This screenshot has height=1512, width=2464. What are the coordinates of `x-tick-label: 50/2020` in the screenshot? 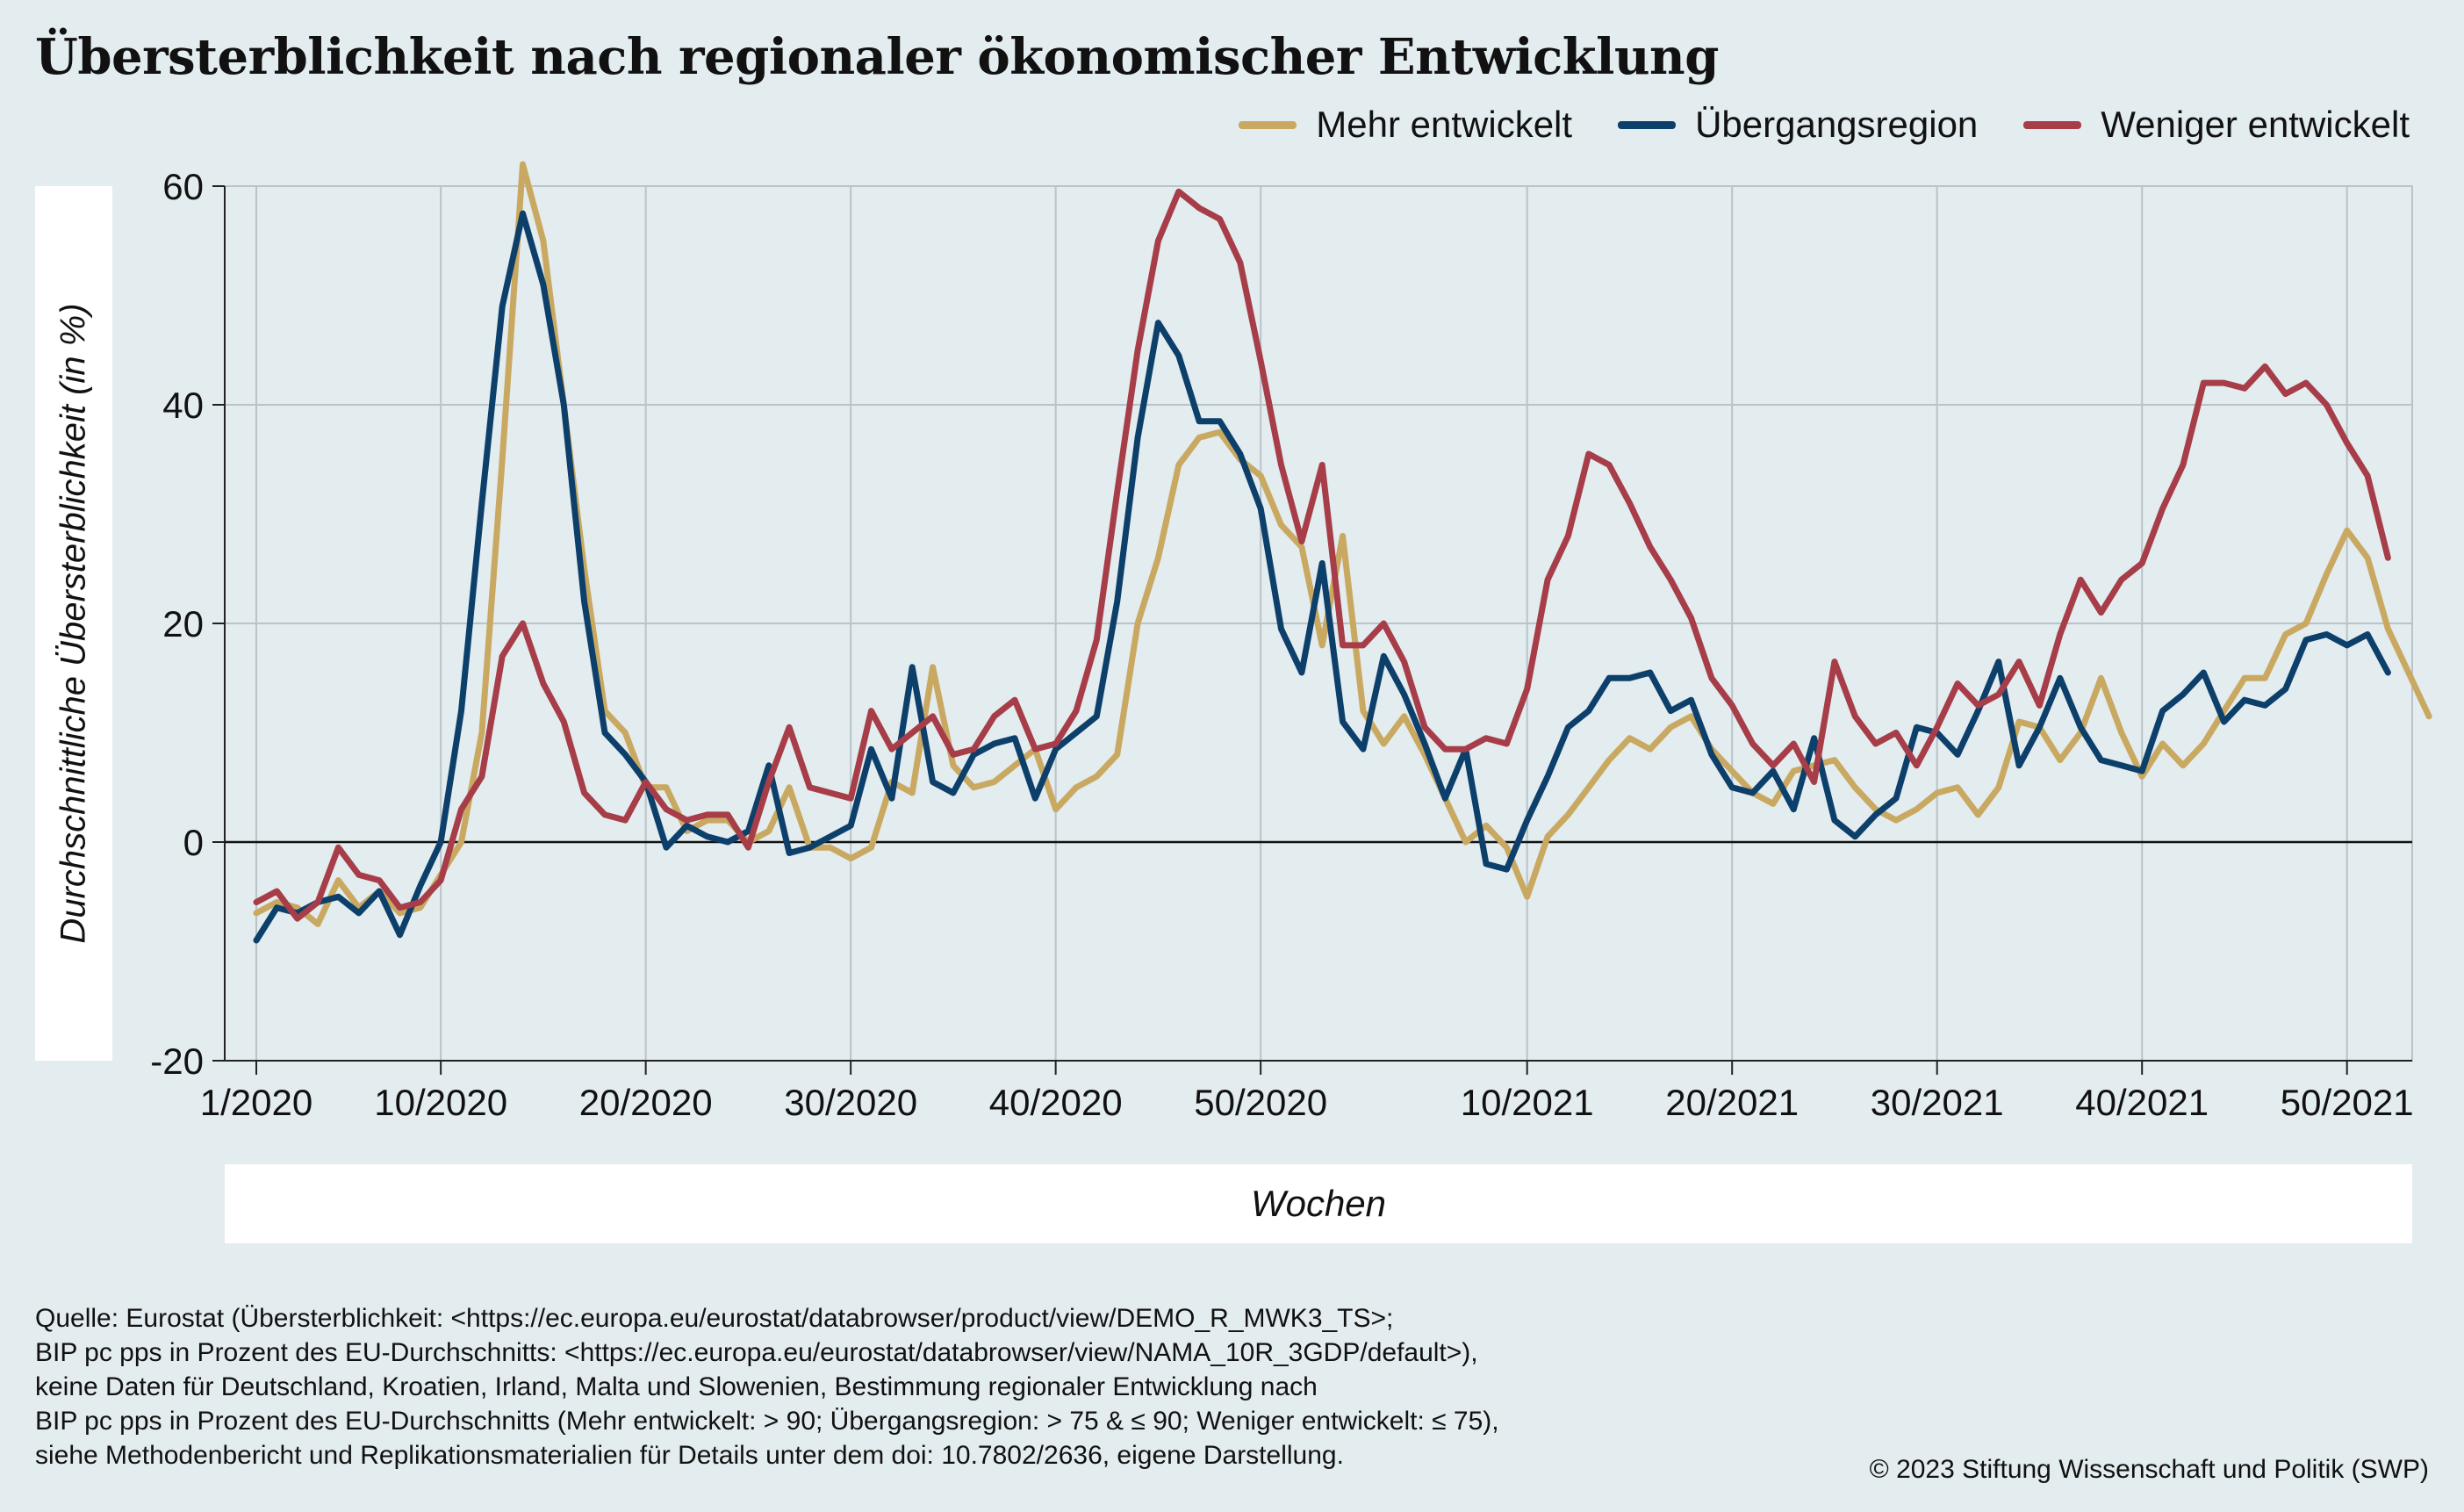 It's located at (1260, 1102).